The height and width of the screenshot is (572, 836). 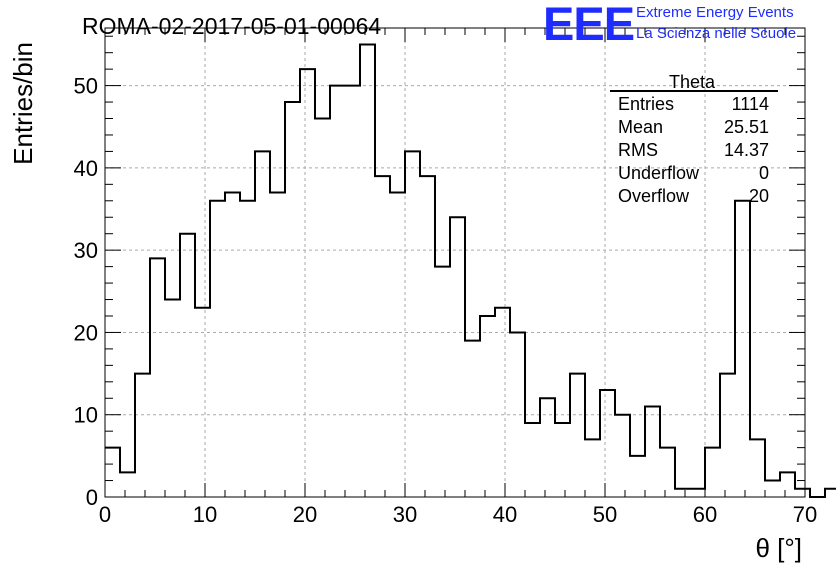 What do you see at coordinates (86, 332) in the screenshot?
I see `y-tick-label: 20` at bounding box center [86, 332].